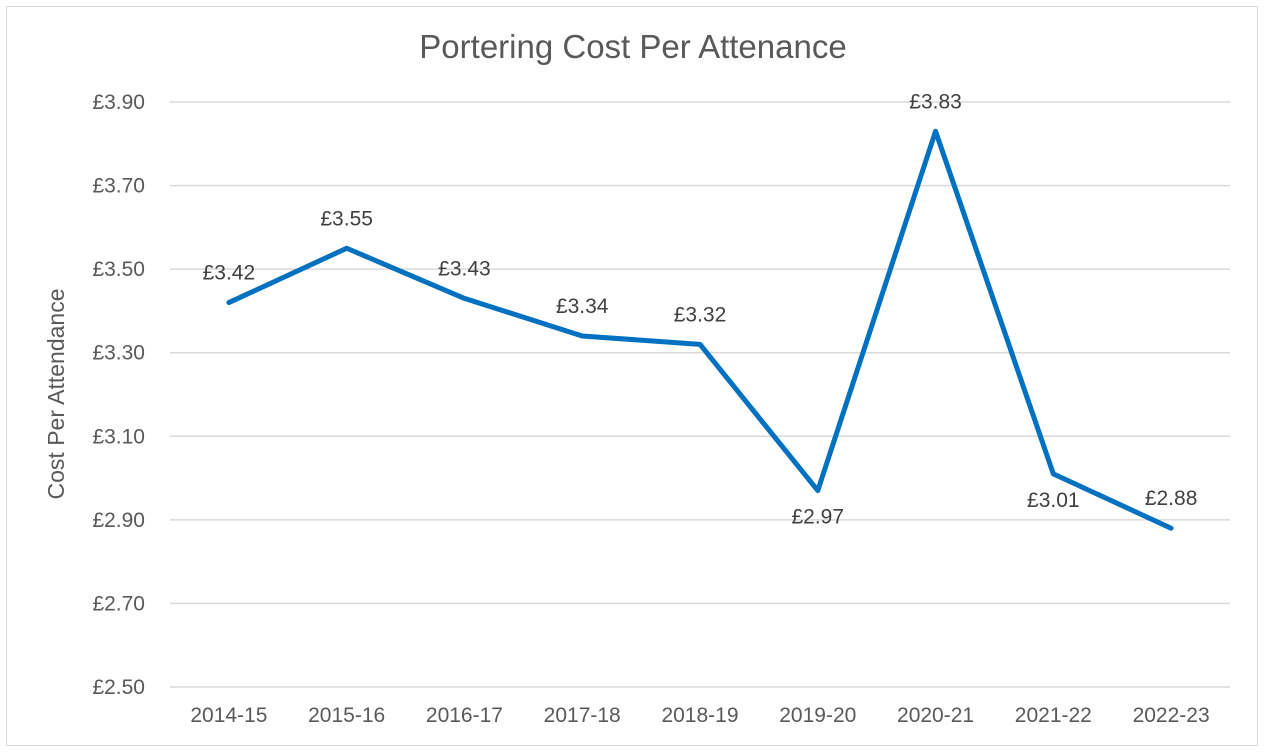  What do you see at coordinates (229, 273) in the screenshot?
I see `data-label: £3.42` at bounding box center [229, 273].